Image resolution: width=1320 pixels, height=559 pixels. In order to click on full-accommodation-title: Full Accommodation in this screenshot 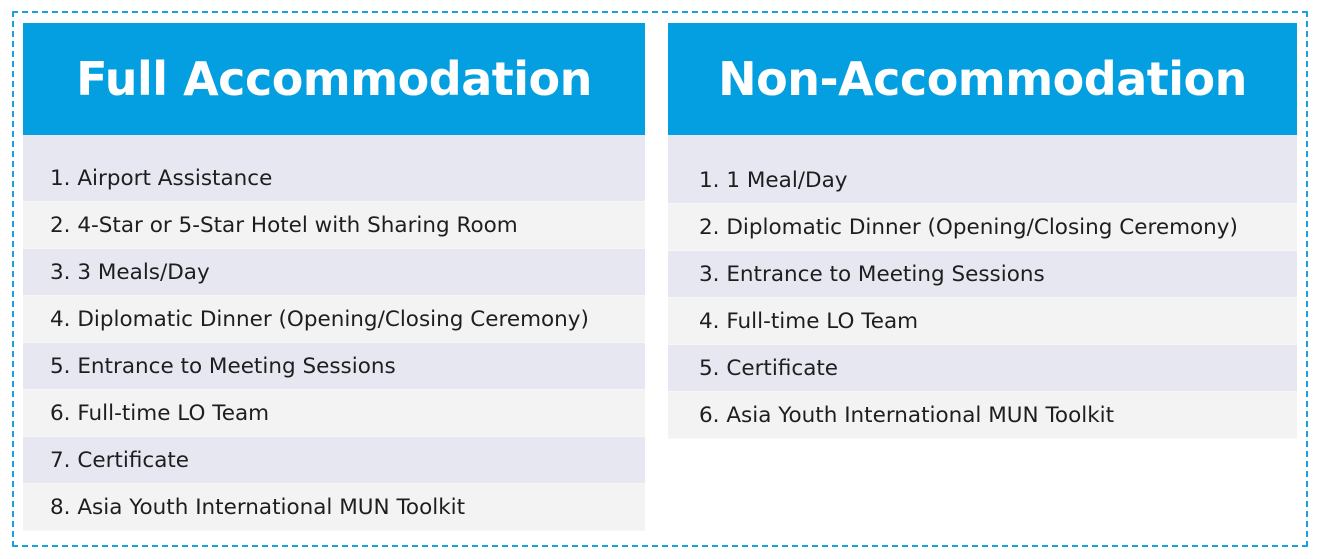, I will do `click(334, 79)`.